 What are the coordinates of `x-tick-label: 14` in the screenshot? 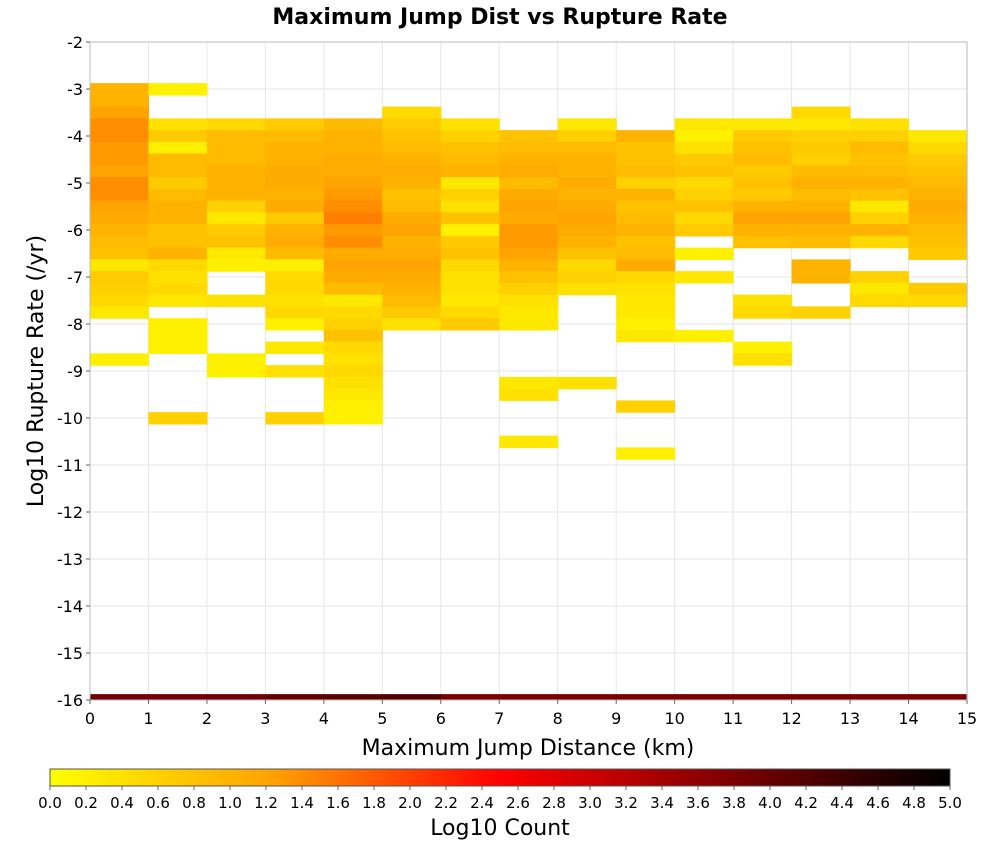 It's located at (908, 718).